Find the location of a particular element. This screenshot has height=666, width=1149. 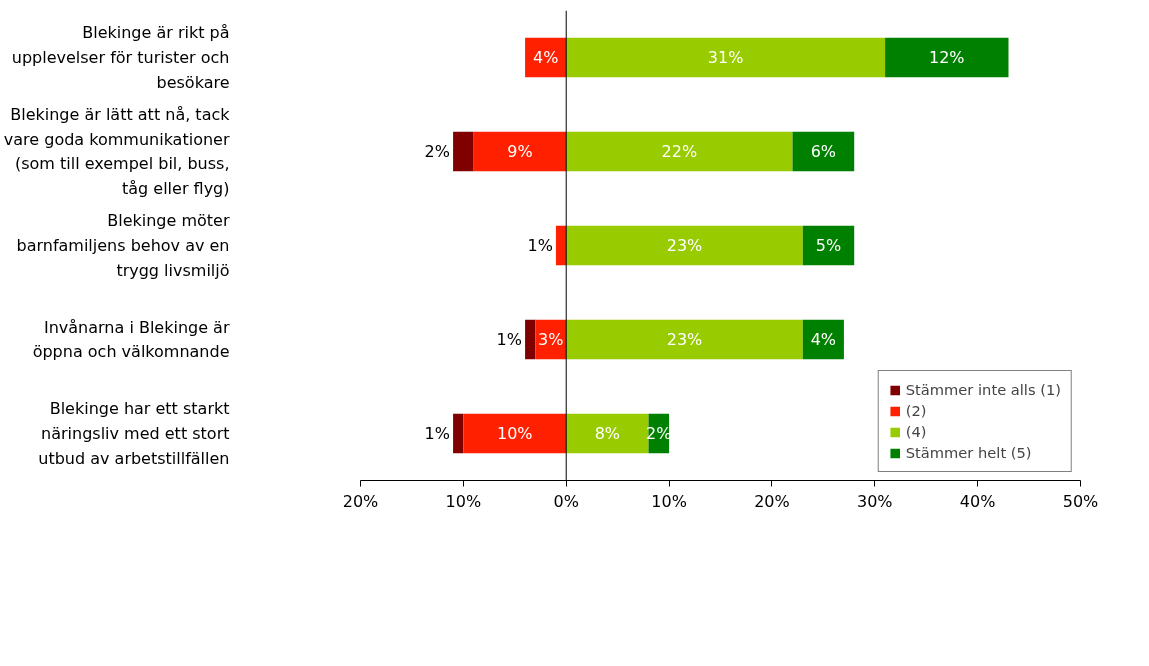

x-tick-label: 30% is located at coordinates (875, 501).